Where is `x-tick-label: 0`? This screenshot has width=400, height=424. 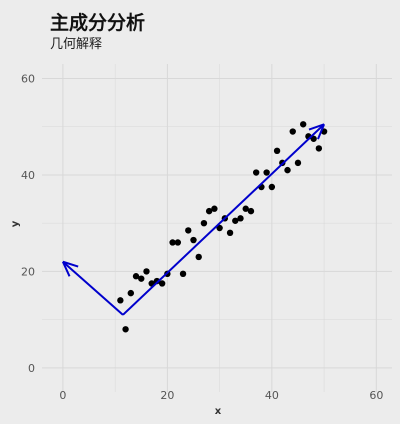
x-tick-label: 0 is located at coordinates (62, 395).